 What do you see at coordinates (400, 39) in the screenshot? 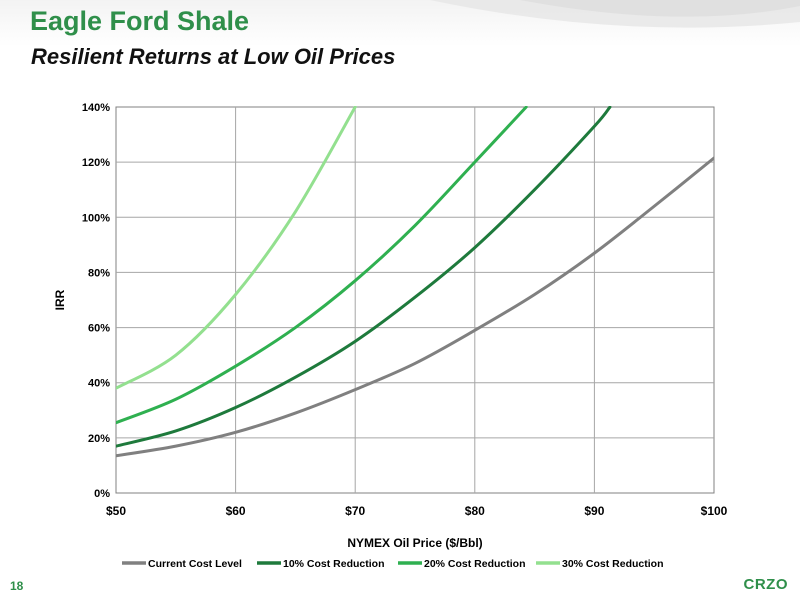
I see `title-banner` at bounding box center [400, 39].